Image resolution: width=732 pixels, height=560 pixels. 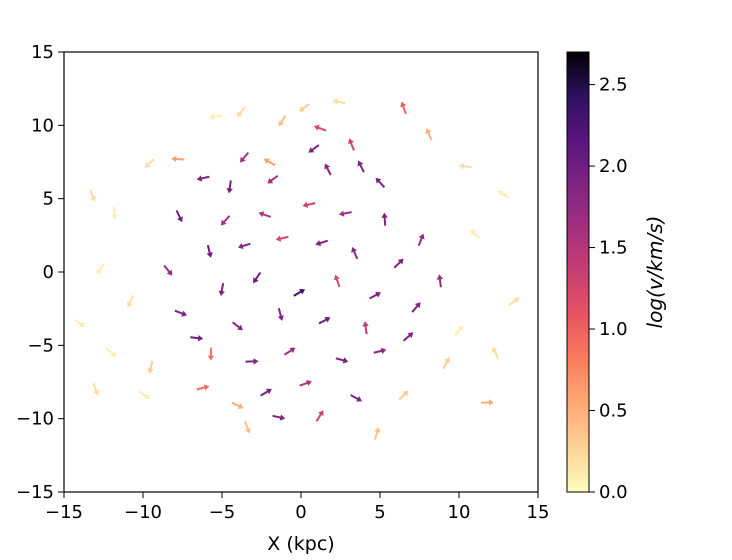 I want to click on x-axis: −15 −10 −5 0 5 10 15, so click(x=297, y=507).